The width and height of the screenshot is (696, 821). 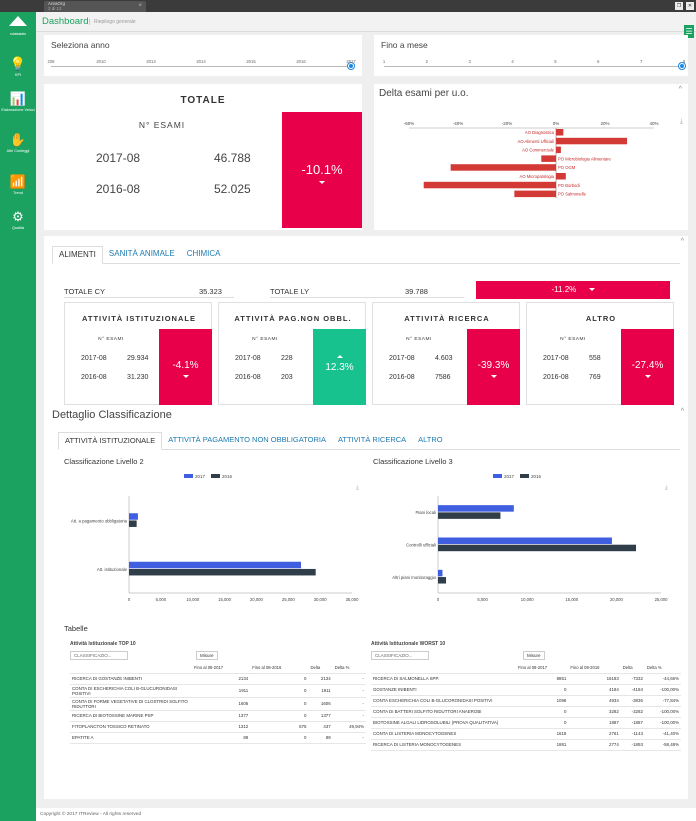 I want to click on year-slider-handle, so click(x=351, y=66).